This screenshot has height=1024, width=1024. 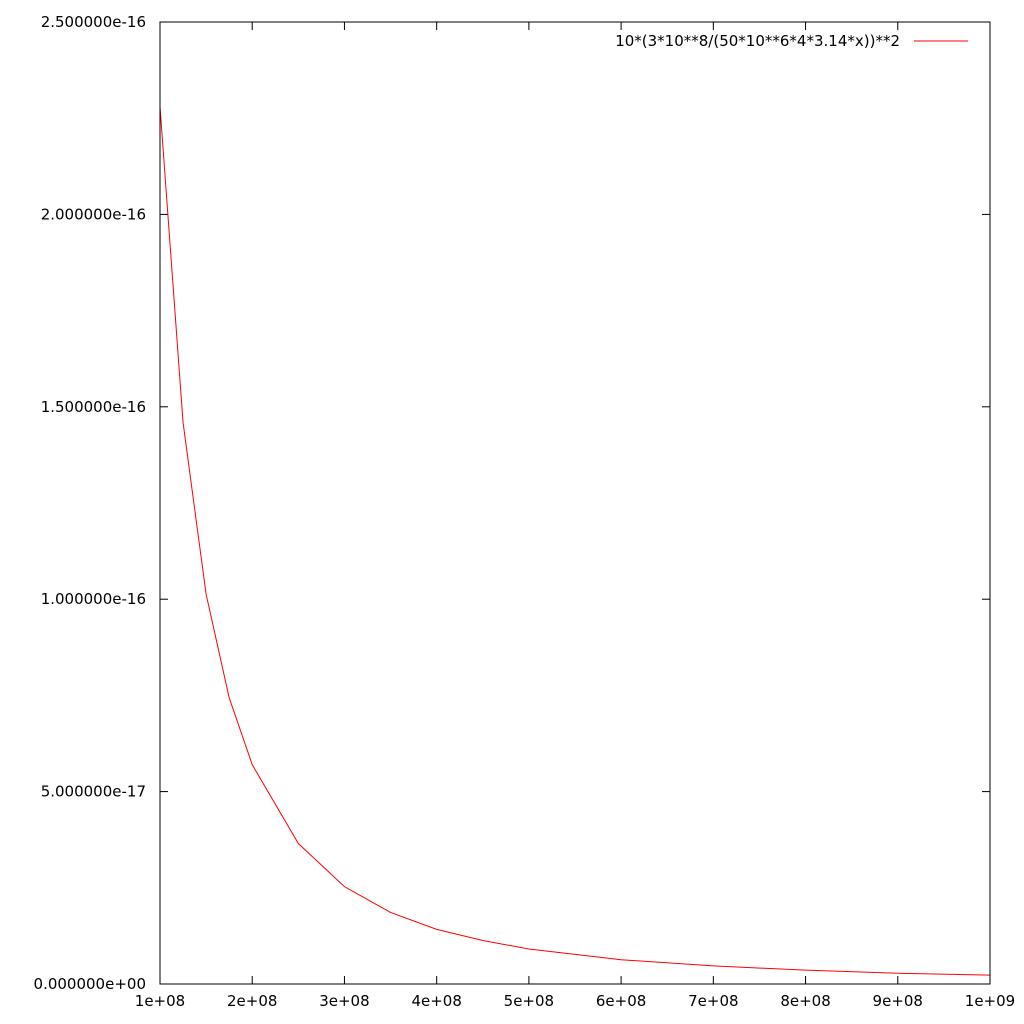 What do you see at coordinates (990, 1001) in the screenshot?
I see `x-tick-label: 1e+09` at bounding box center [990, 1001].